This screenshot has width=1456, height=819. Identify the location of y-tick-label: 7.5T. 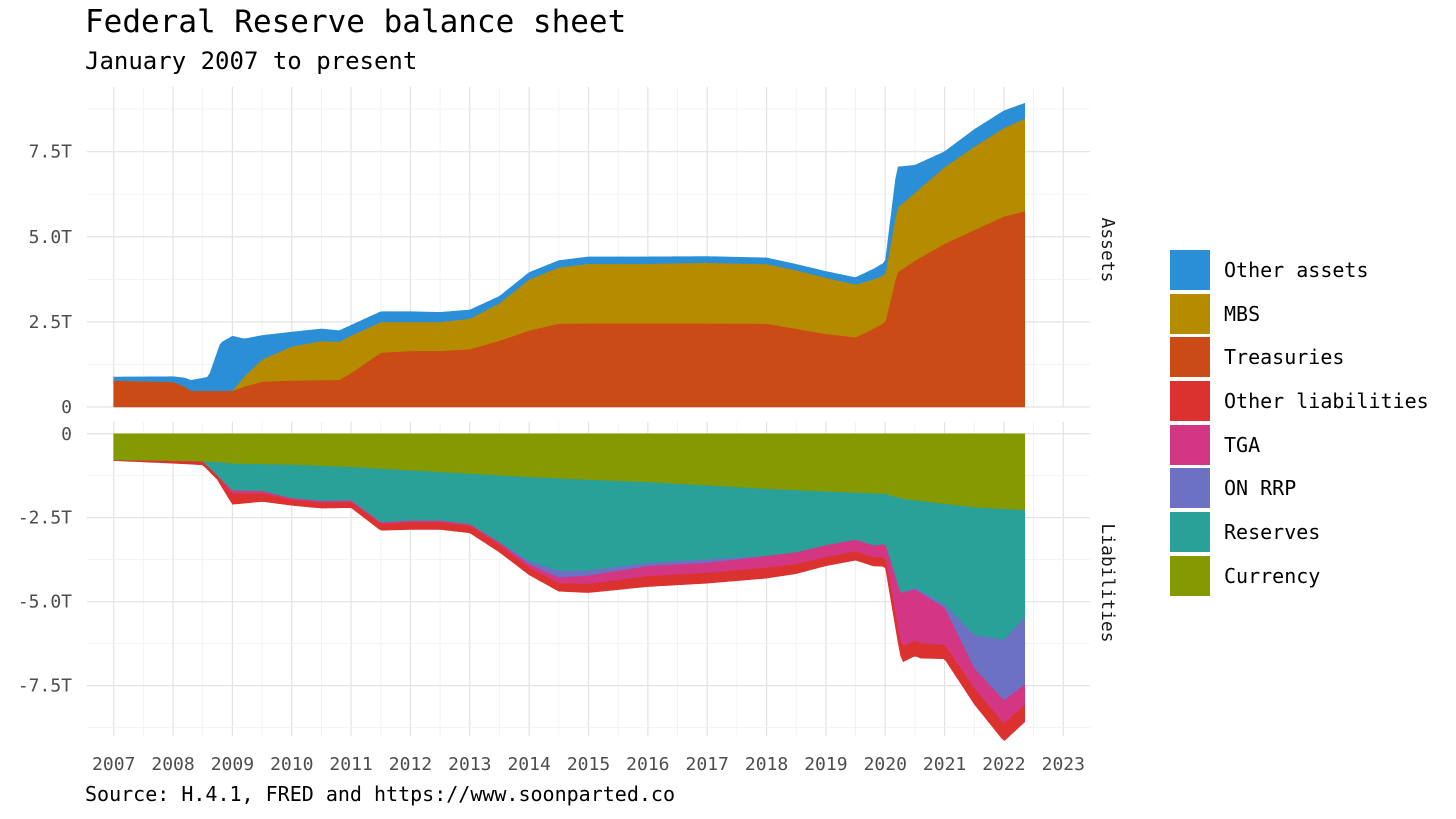
(51, 152).